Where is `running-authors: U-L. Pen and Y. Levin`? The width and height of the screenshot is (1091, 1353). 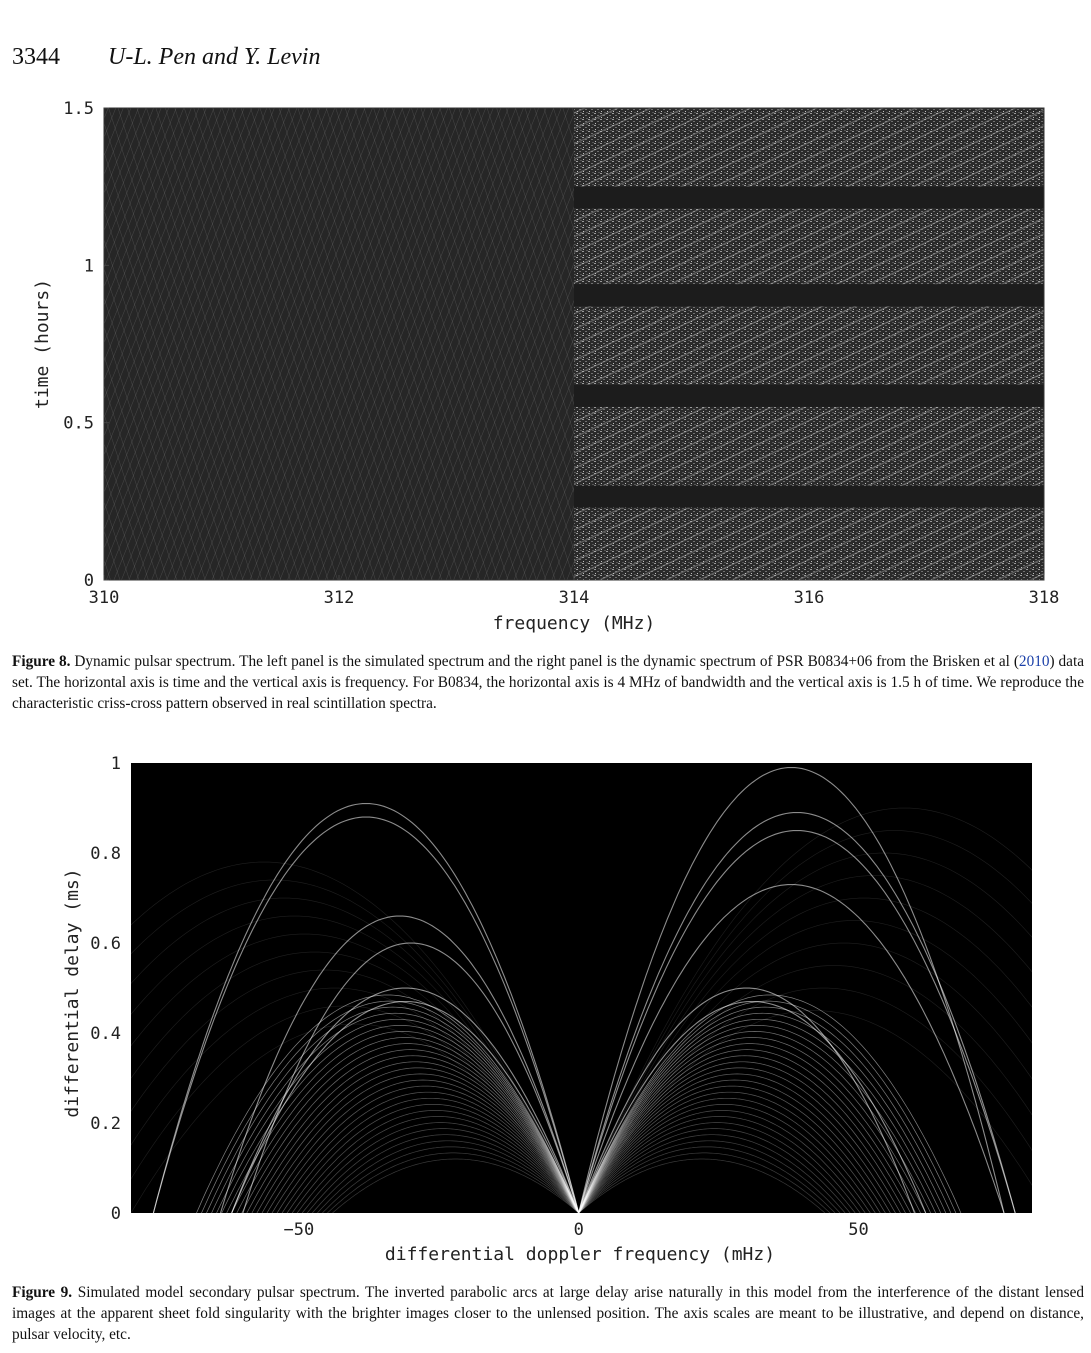 running-authors: U-L. Pen and Y. Levin is located at coordinates (214, 57).